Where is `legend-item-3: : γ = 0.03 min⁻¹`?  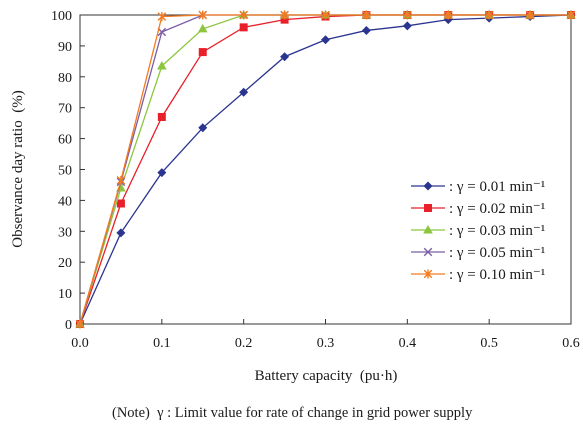
legend-item-3: : γ = 0.03 min⁻¹ is located at coordinates (478, 231).